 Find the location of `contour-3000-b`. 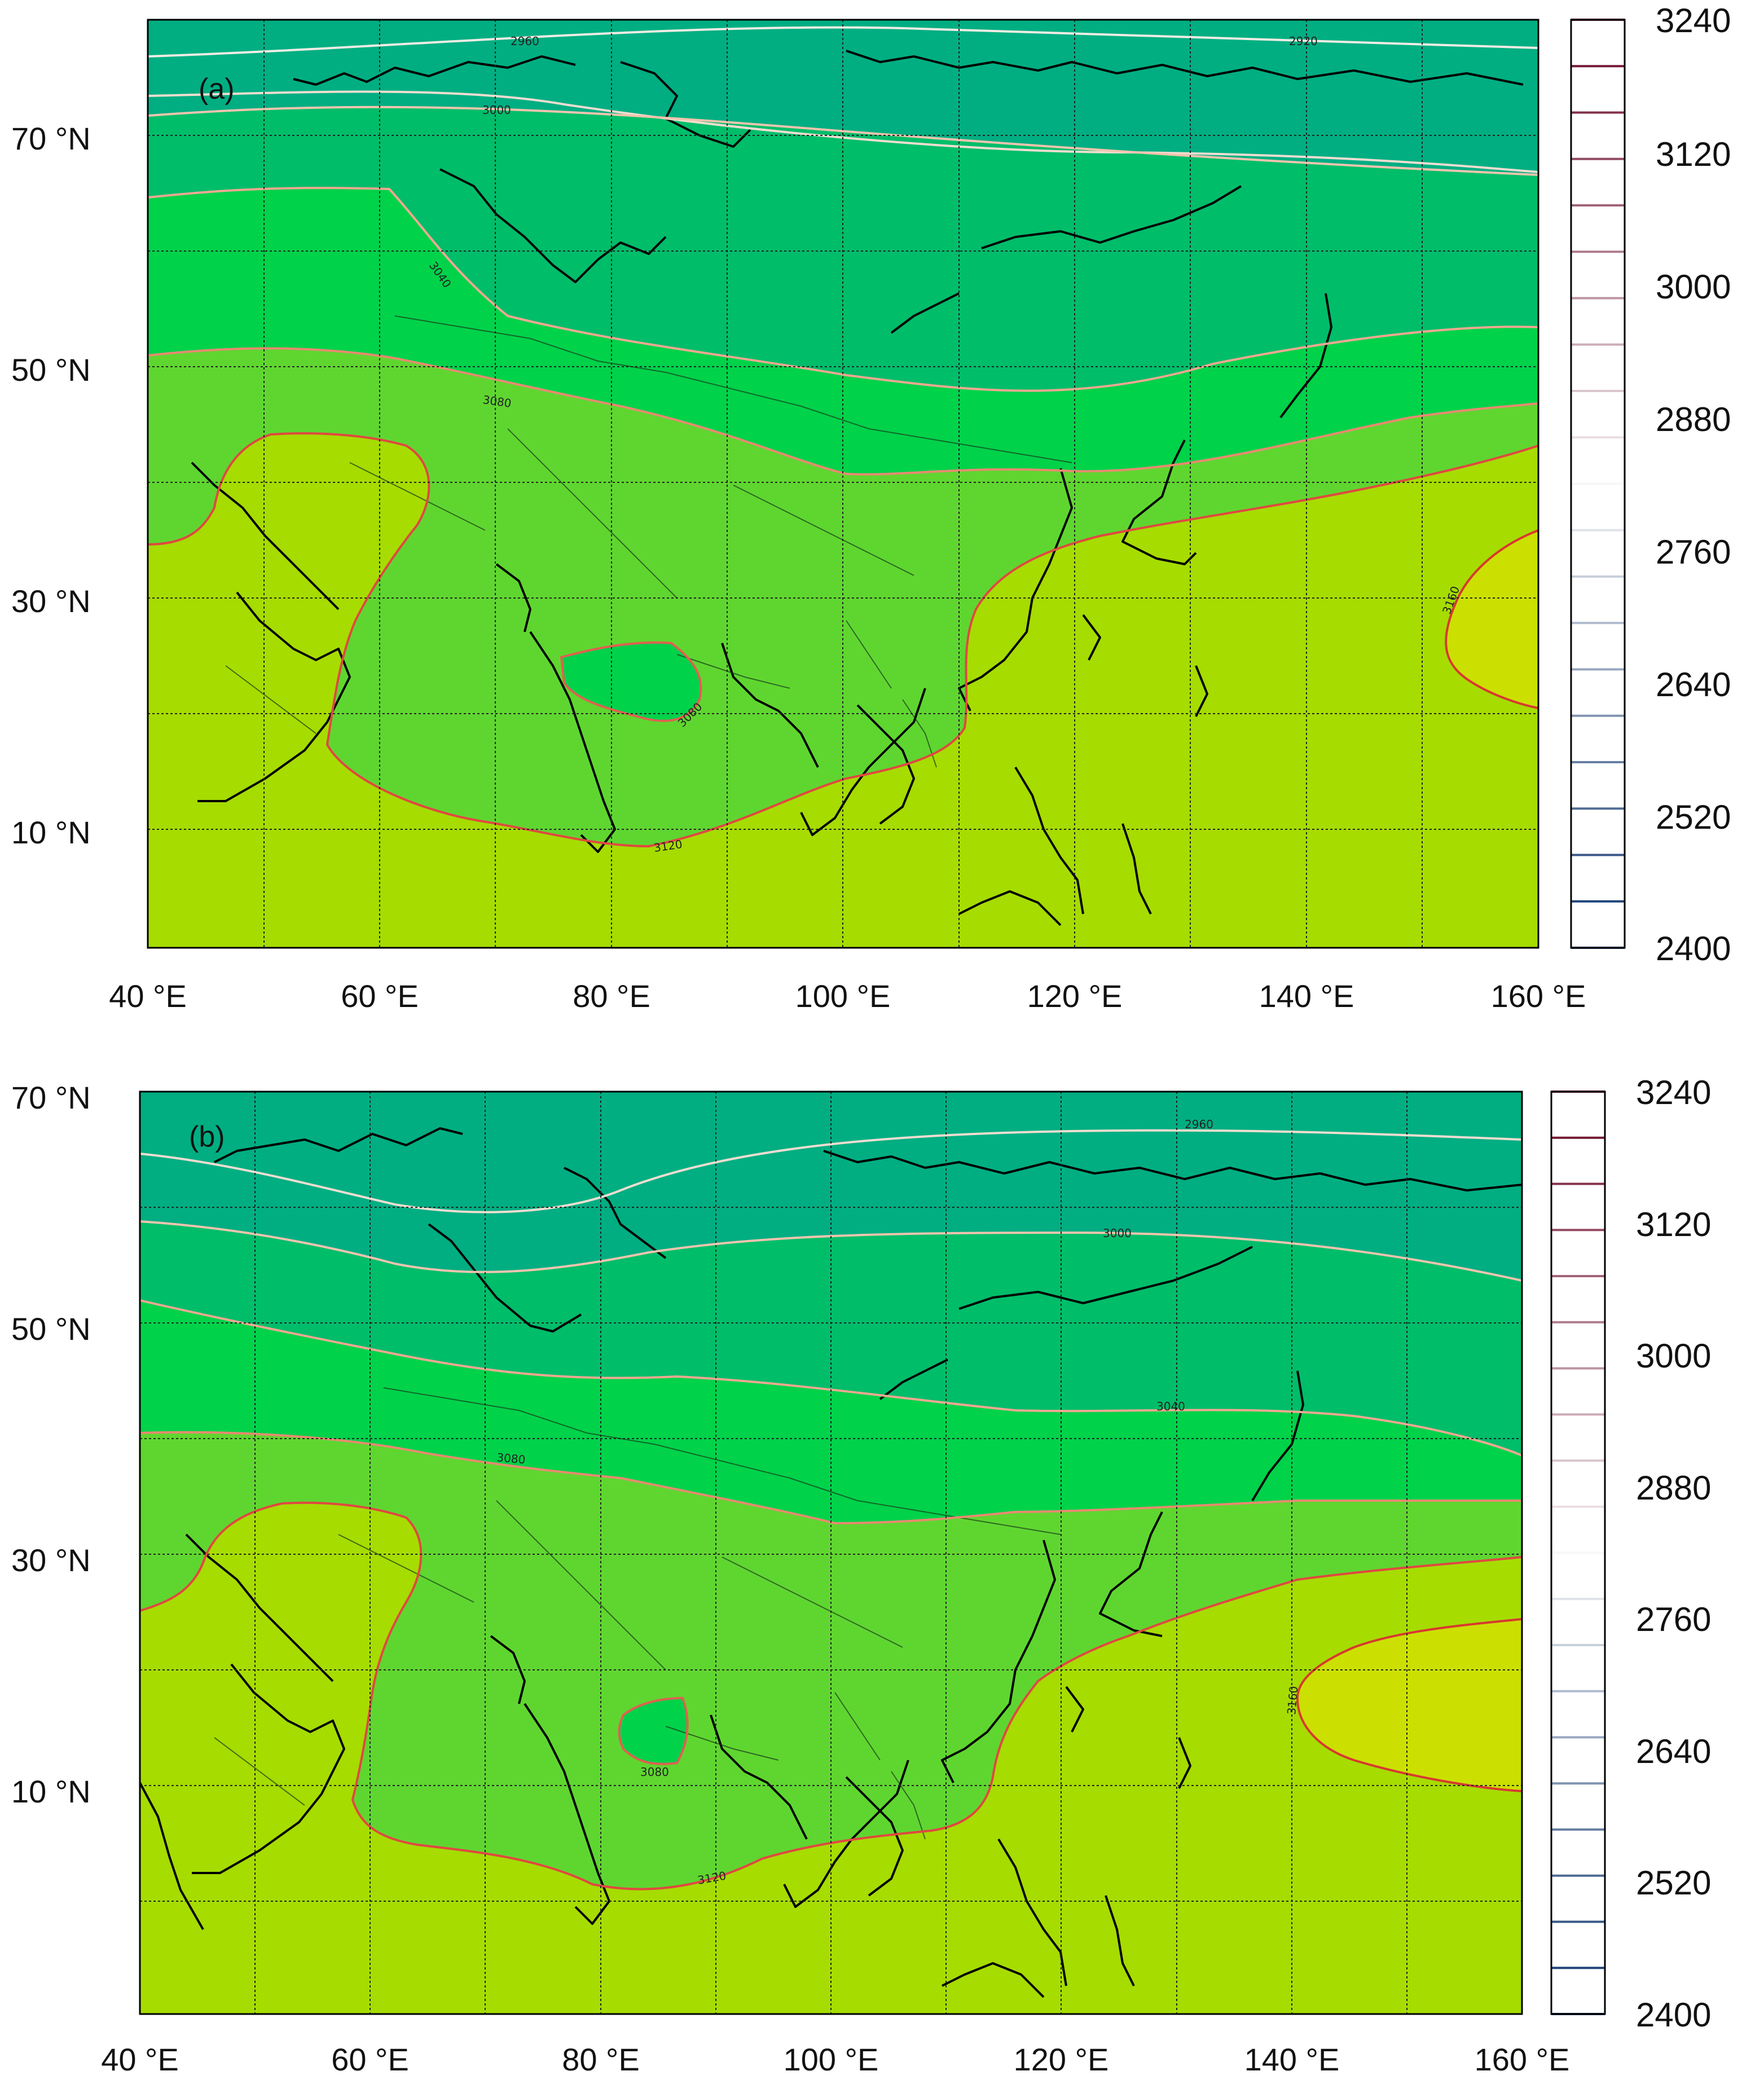

contour-3000-b is located at coordinates (831, 1251).